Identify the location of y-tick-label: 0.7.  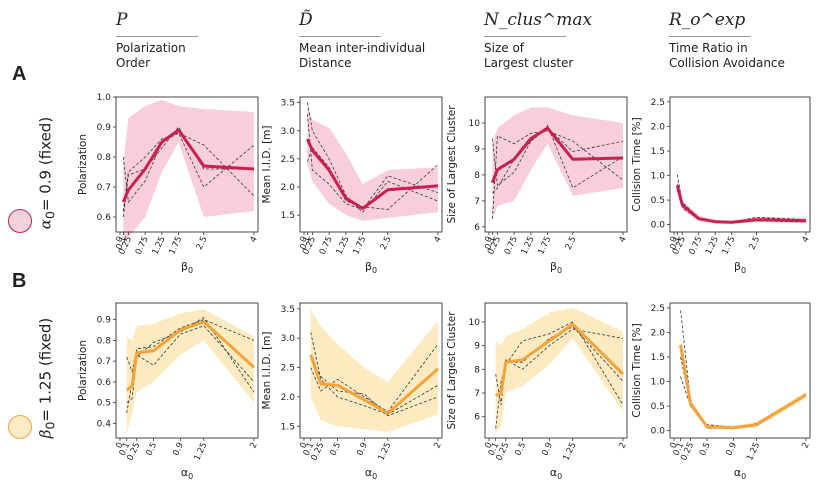
(104, 362).